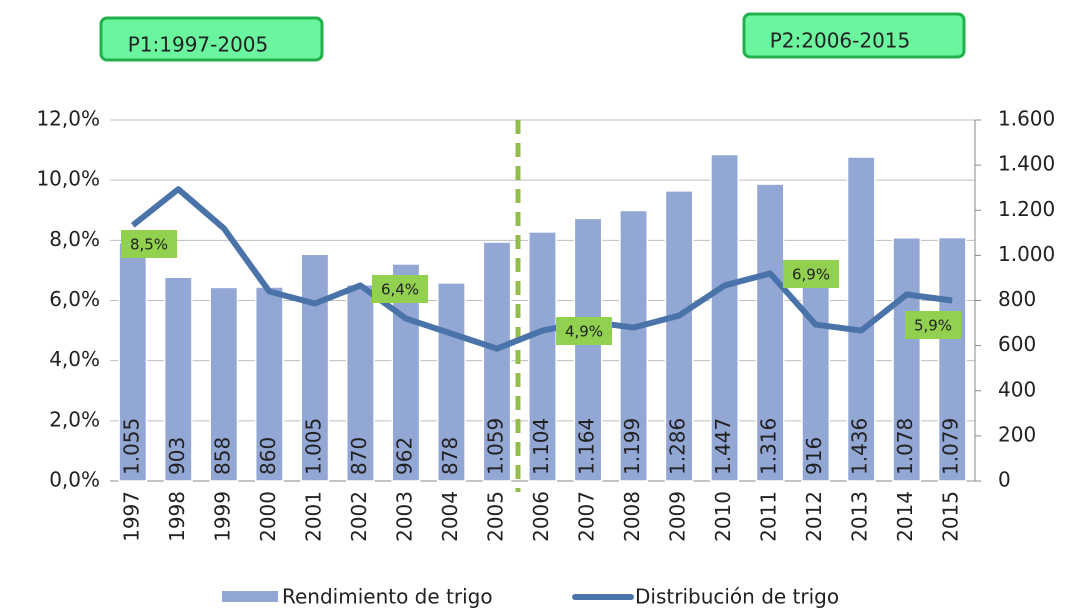  Describe the element at coordinates (632, 446) in the screenshot. I see `value-label: 1.199` at that location.